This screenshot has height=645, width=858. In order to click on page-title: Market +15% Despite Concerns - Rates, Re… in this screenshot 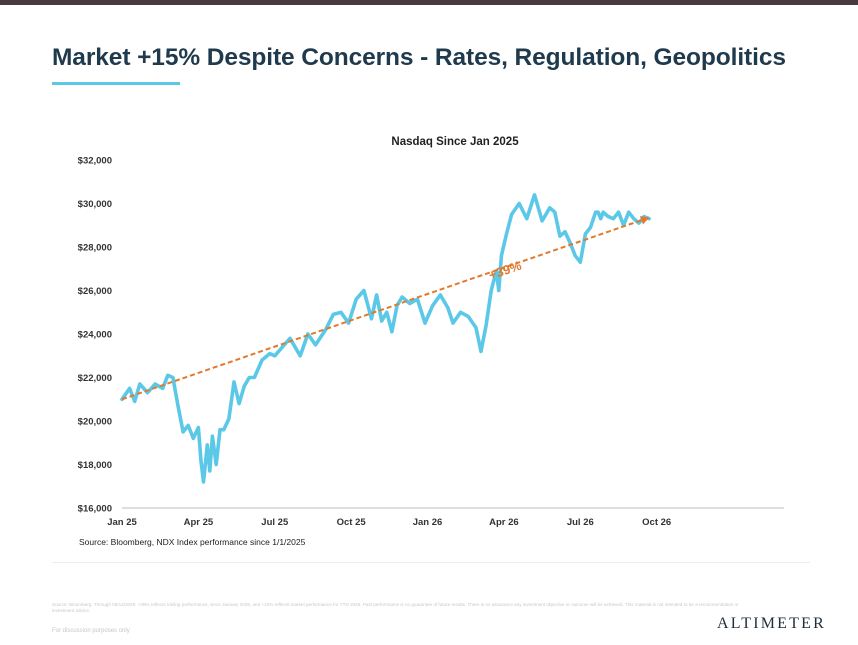, I will do `click(419, 57)`.